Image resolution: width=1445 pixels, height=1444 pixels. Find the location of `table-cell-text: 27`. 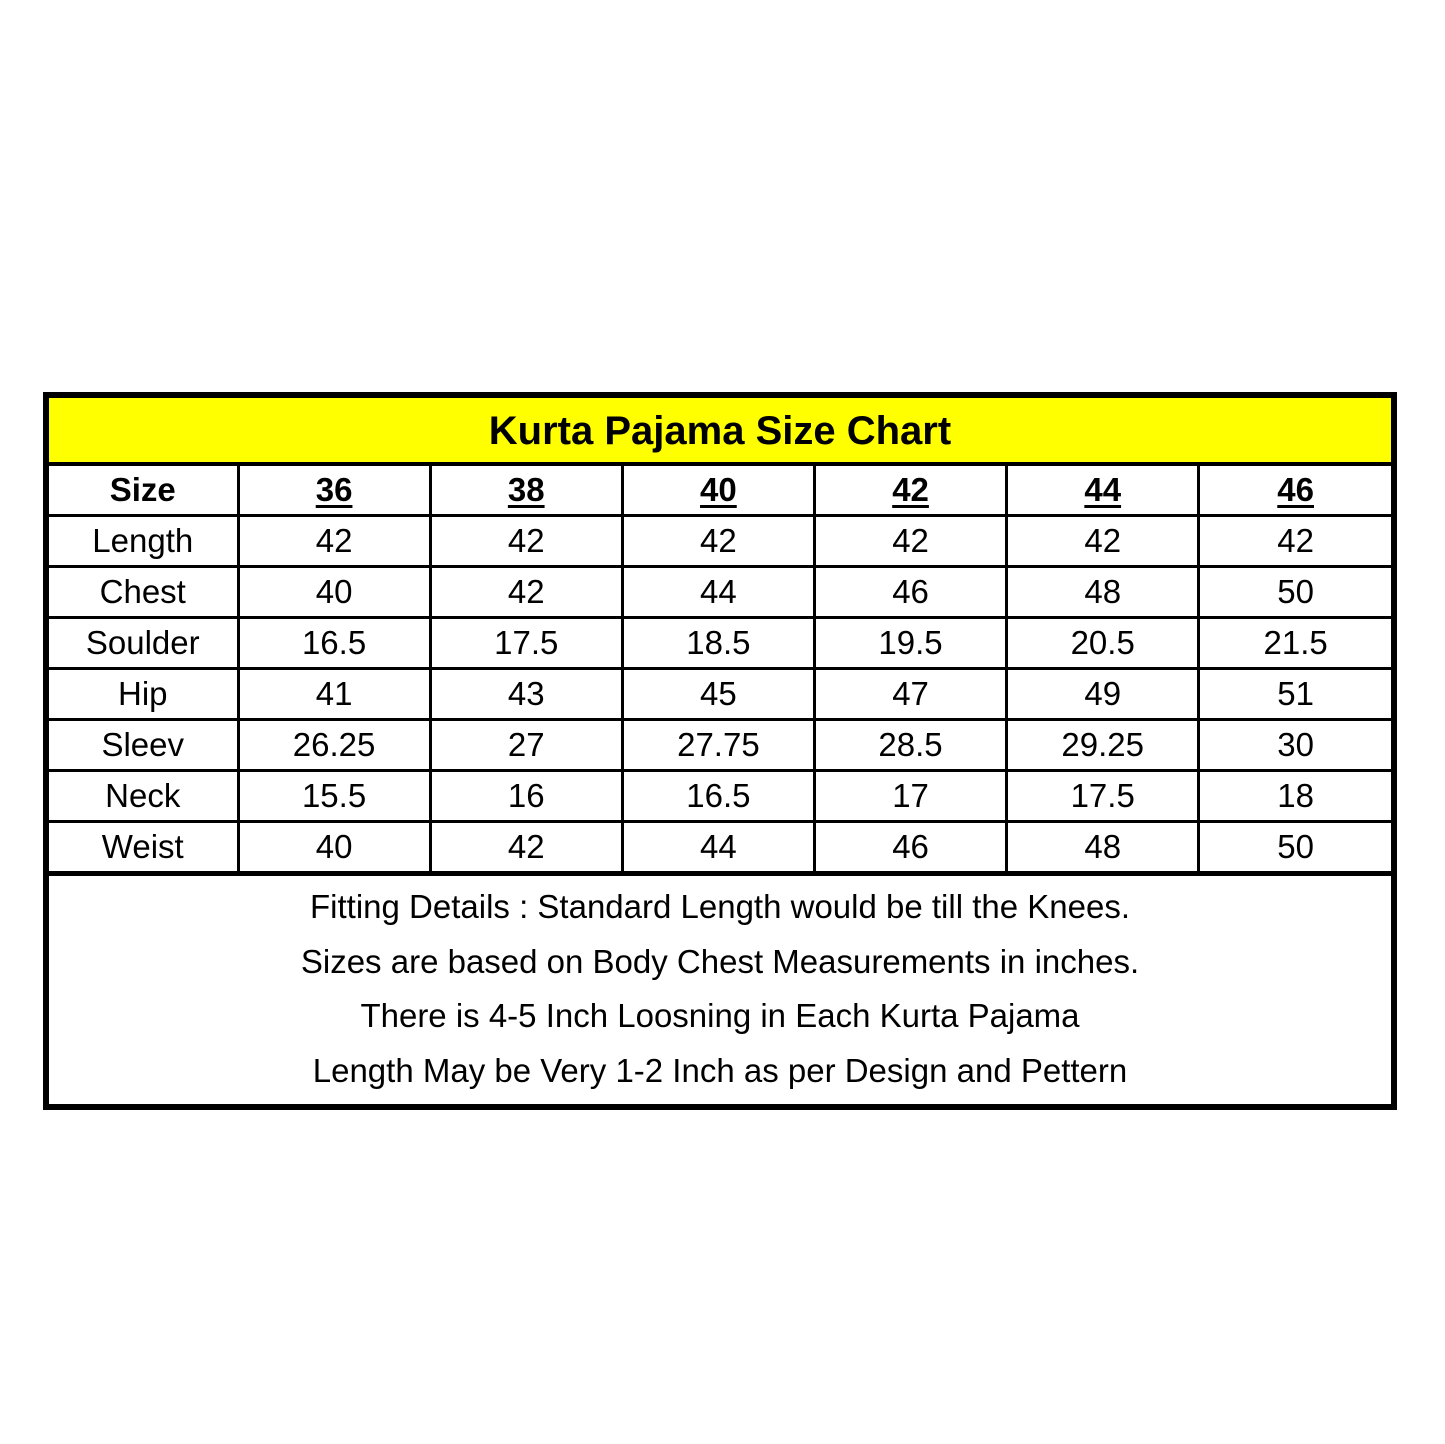

table-cell-text: 27 is located at coordinates (526, 744).